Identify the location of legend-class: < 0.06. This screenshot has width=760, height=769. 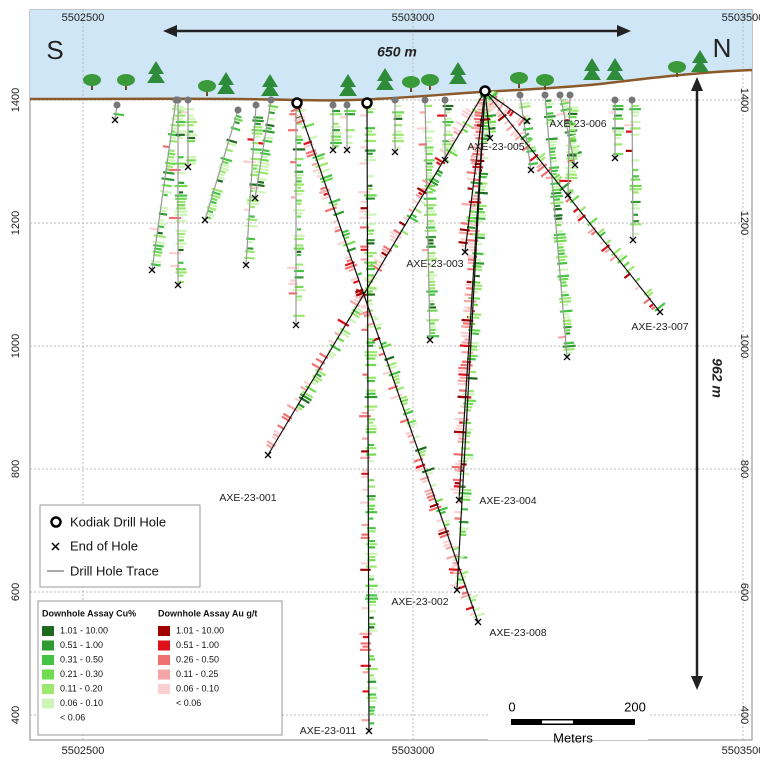
(188, 703).